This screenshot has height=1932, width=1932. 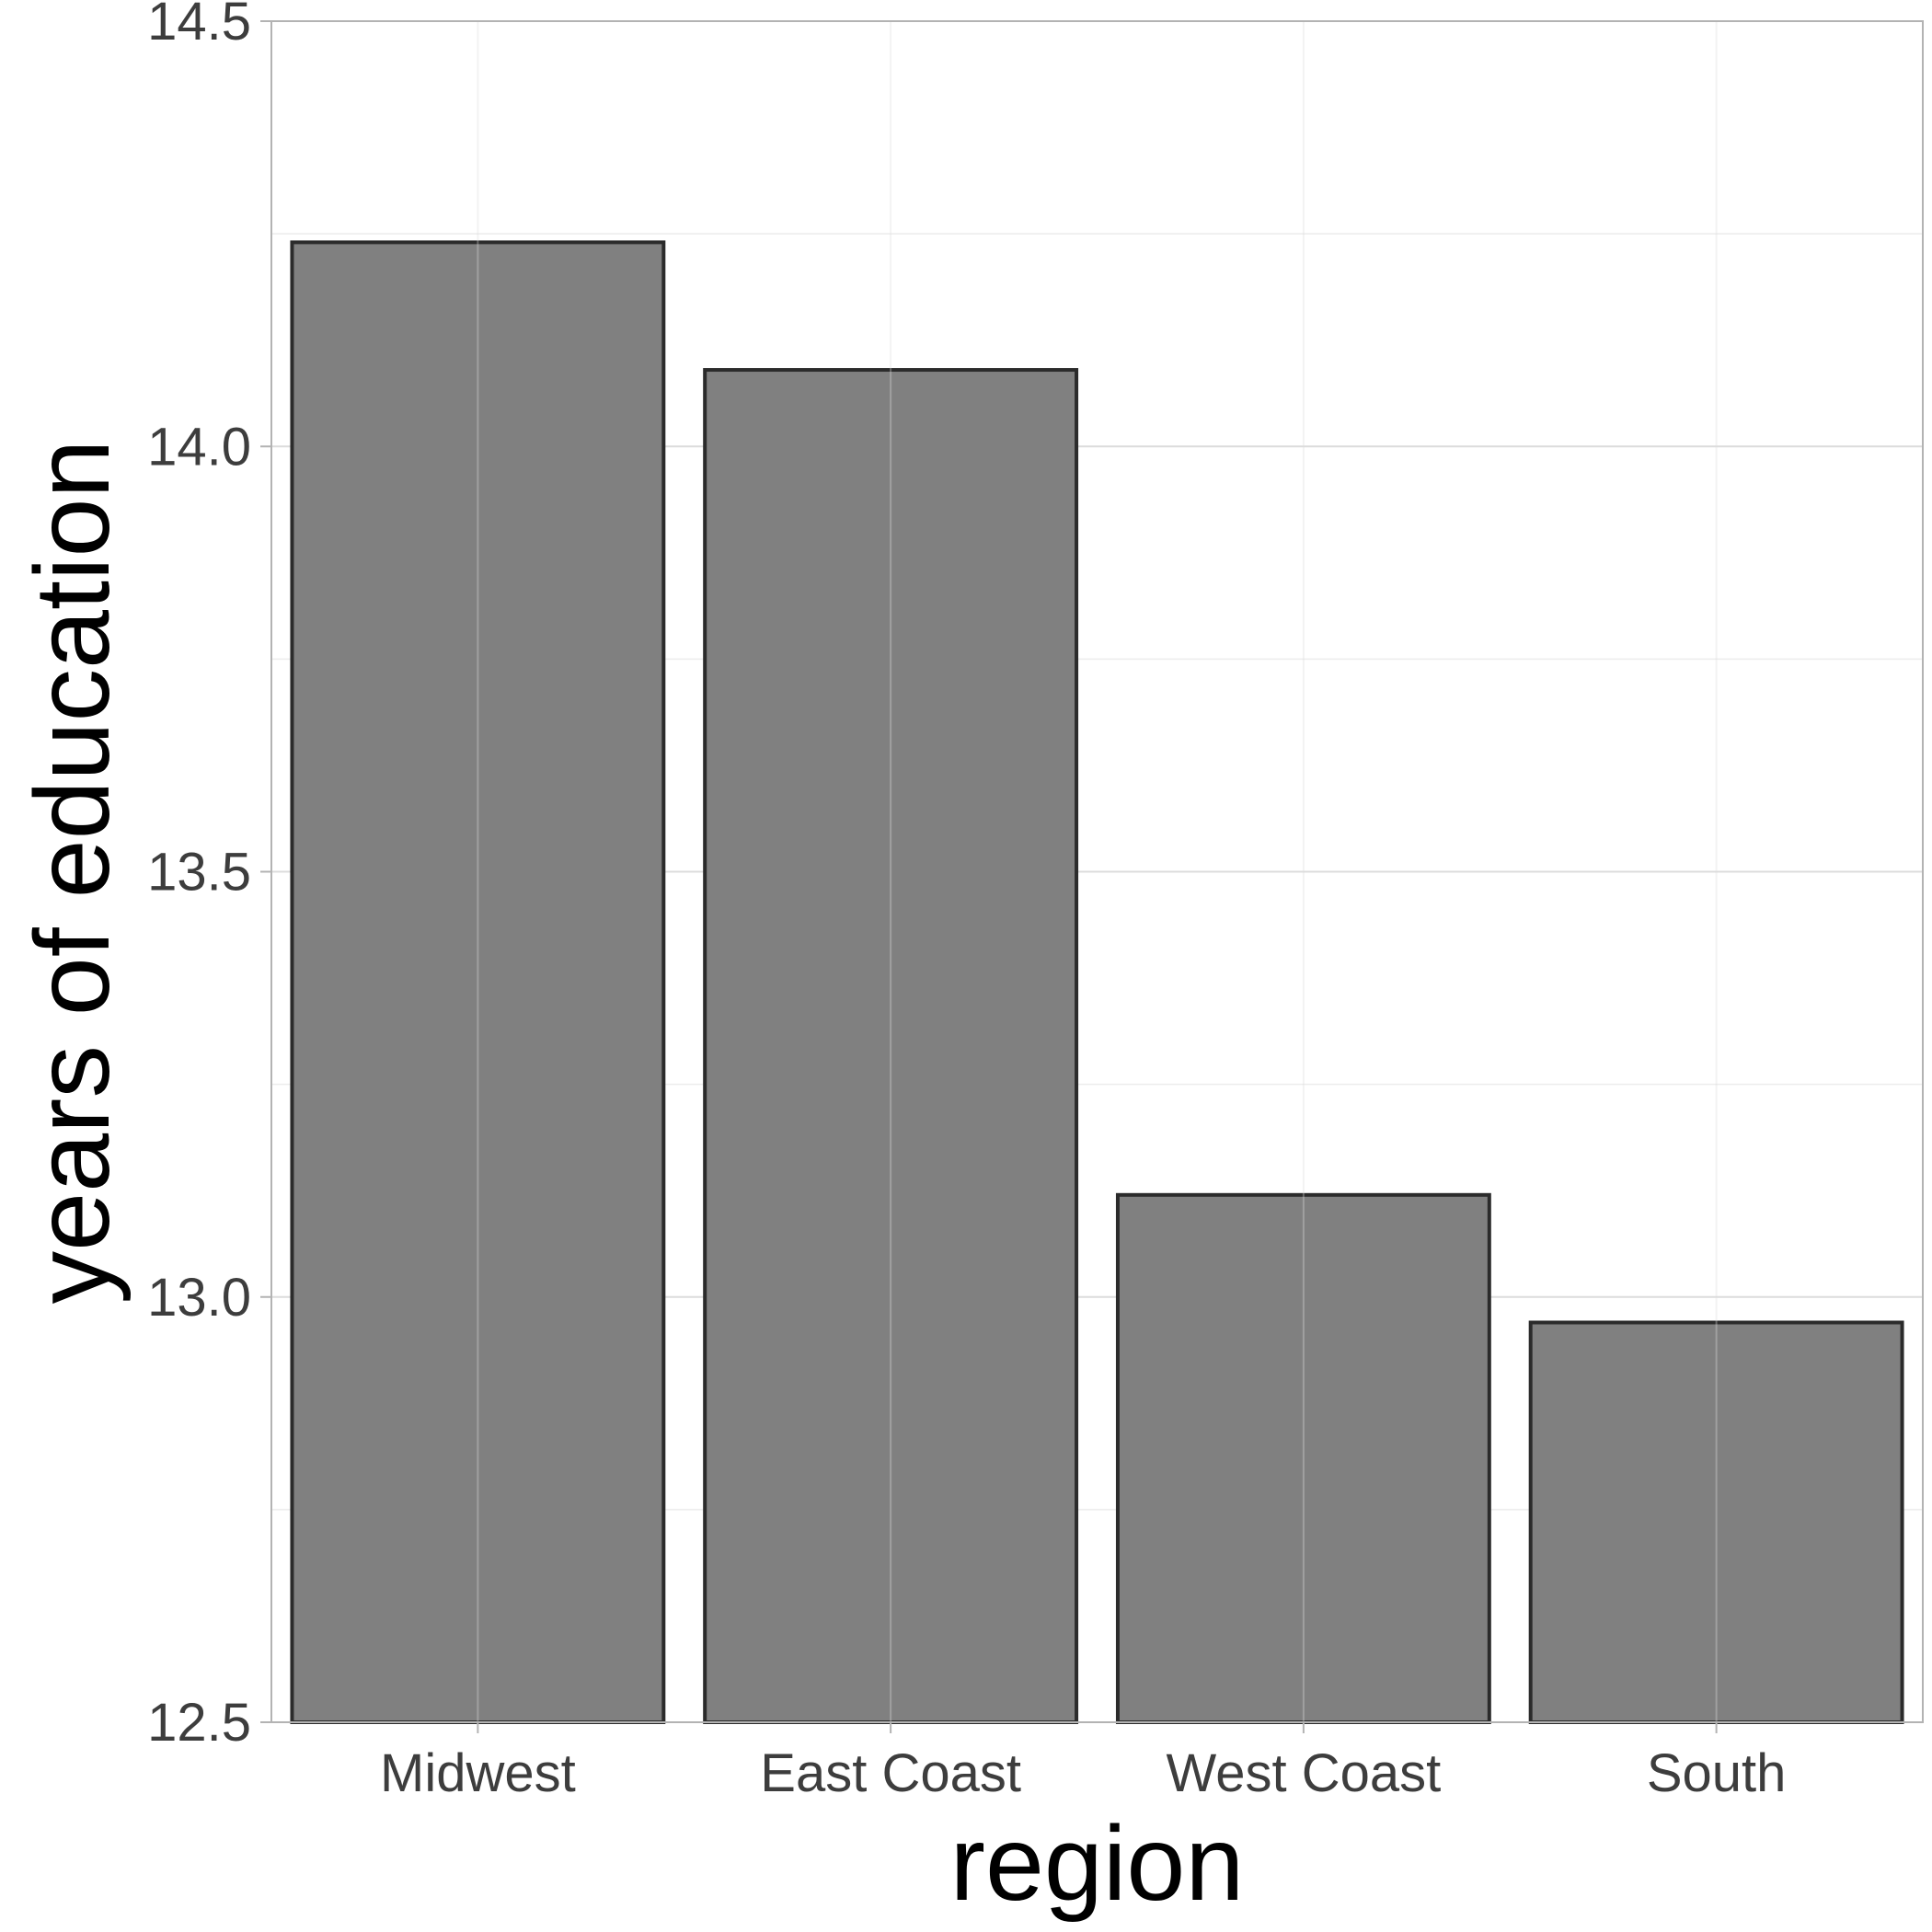 What do you see at coordinates (1304, 1773) in the screenshot?
I see `x-tick-label: West Coast` at bounding box center [1304, 1773].